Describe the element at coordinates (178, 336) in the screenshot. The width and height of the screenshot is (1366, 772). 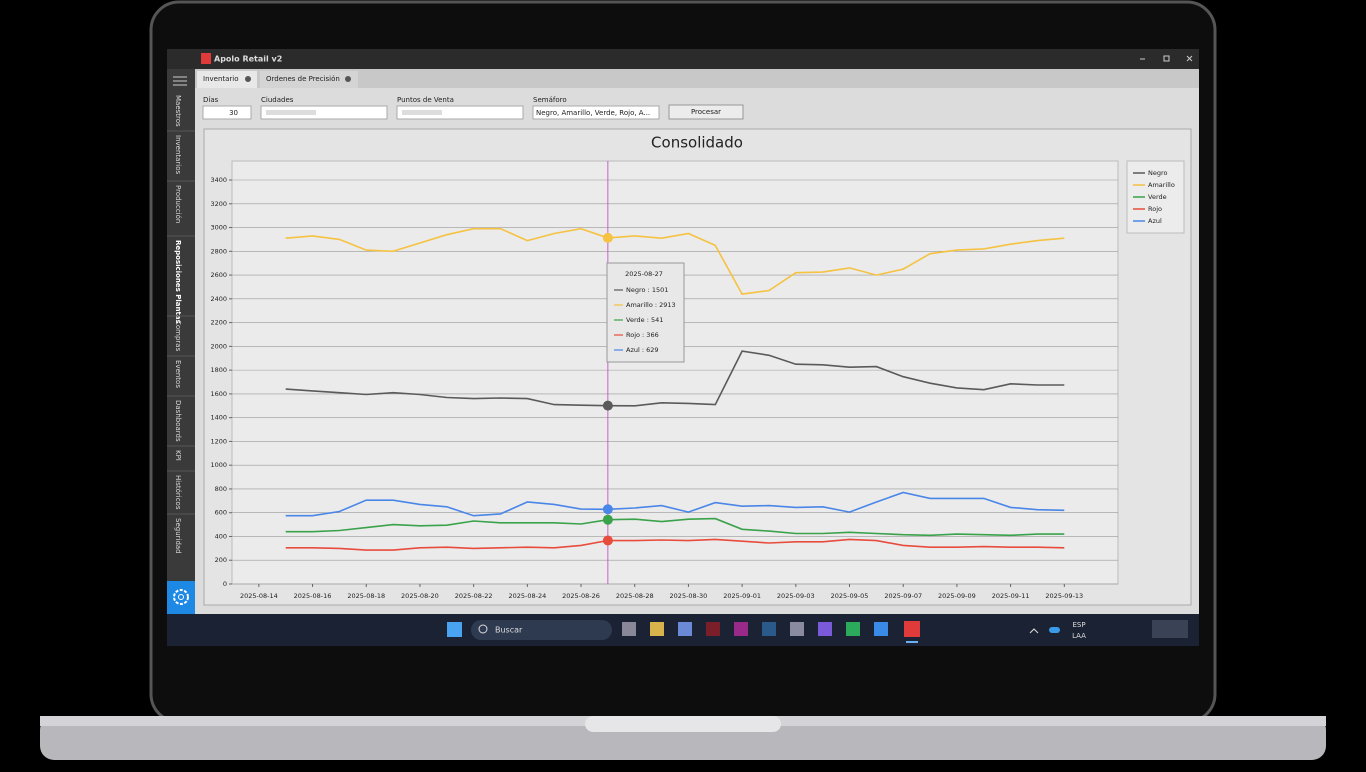
I see `sidebar-item: Compras` at that location.